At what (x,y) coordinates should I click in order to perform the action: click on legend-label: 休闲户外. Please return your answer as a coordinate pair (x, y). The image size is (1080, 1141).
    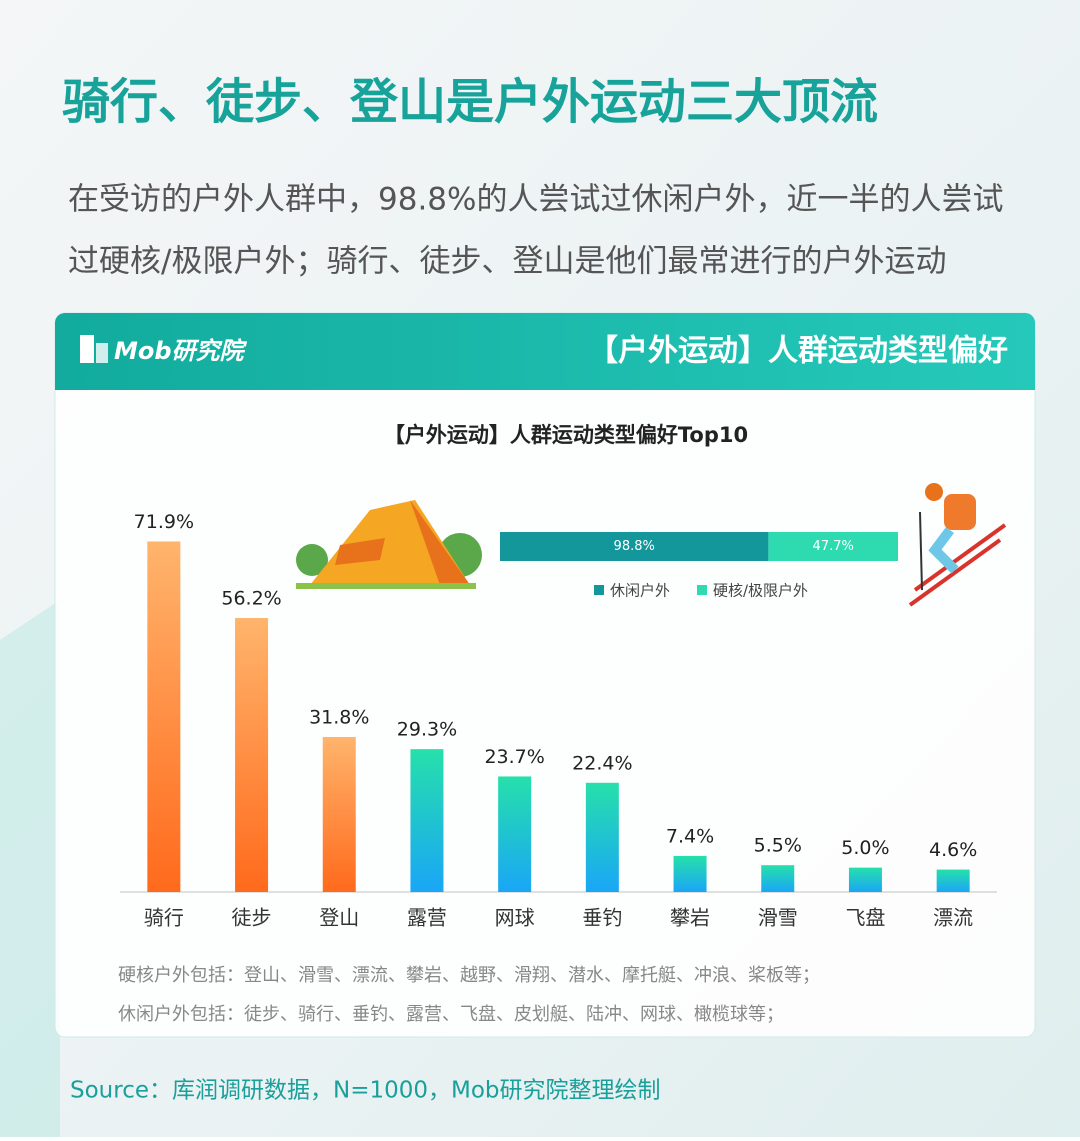
    Looking at the image, I should click on (640, 591).